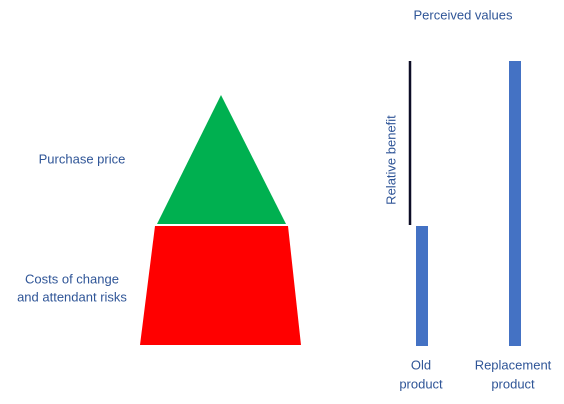 This screenshot has width=564, height=404. Describe the element at coordinates (390, 160) in the screenshot. I see `axis-label: Relative benefit` at that location.